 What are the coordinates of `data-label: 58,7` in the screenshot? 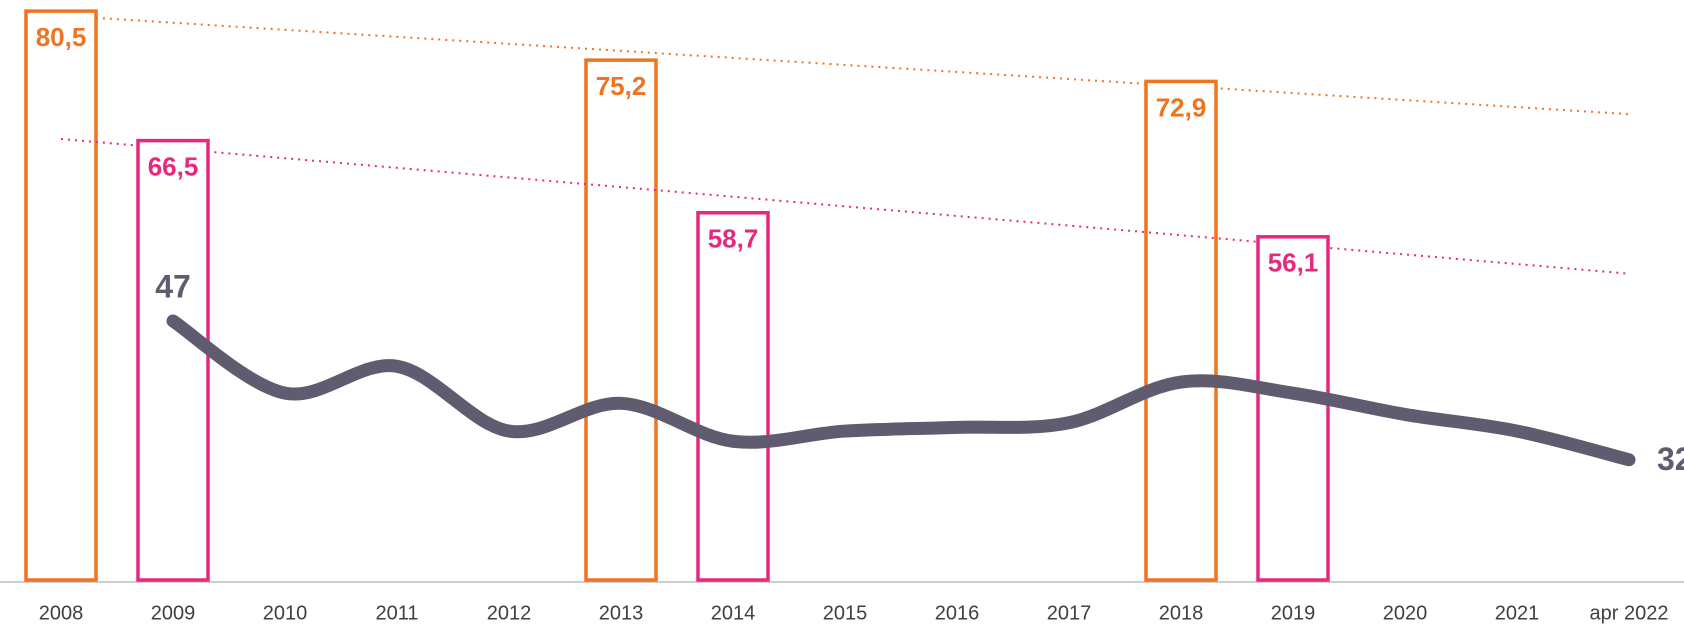 It's located at (733, 239).